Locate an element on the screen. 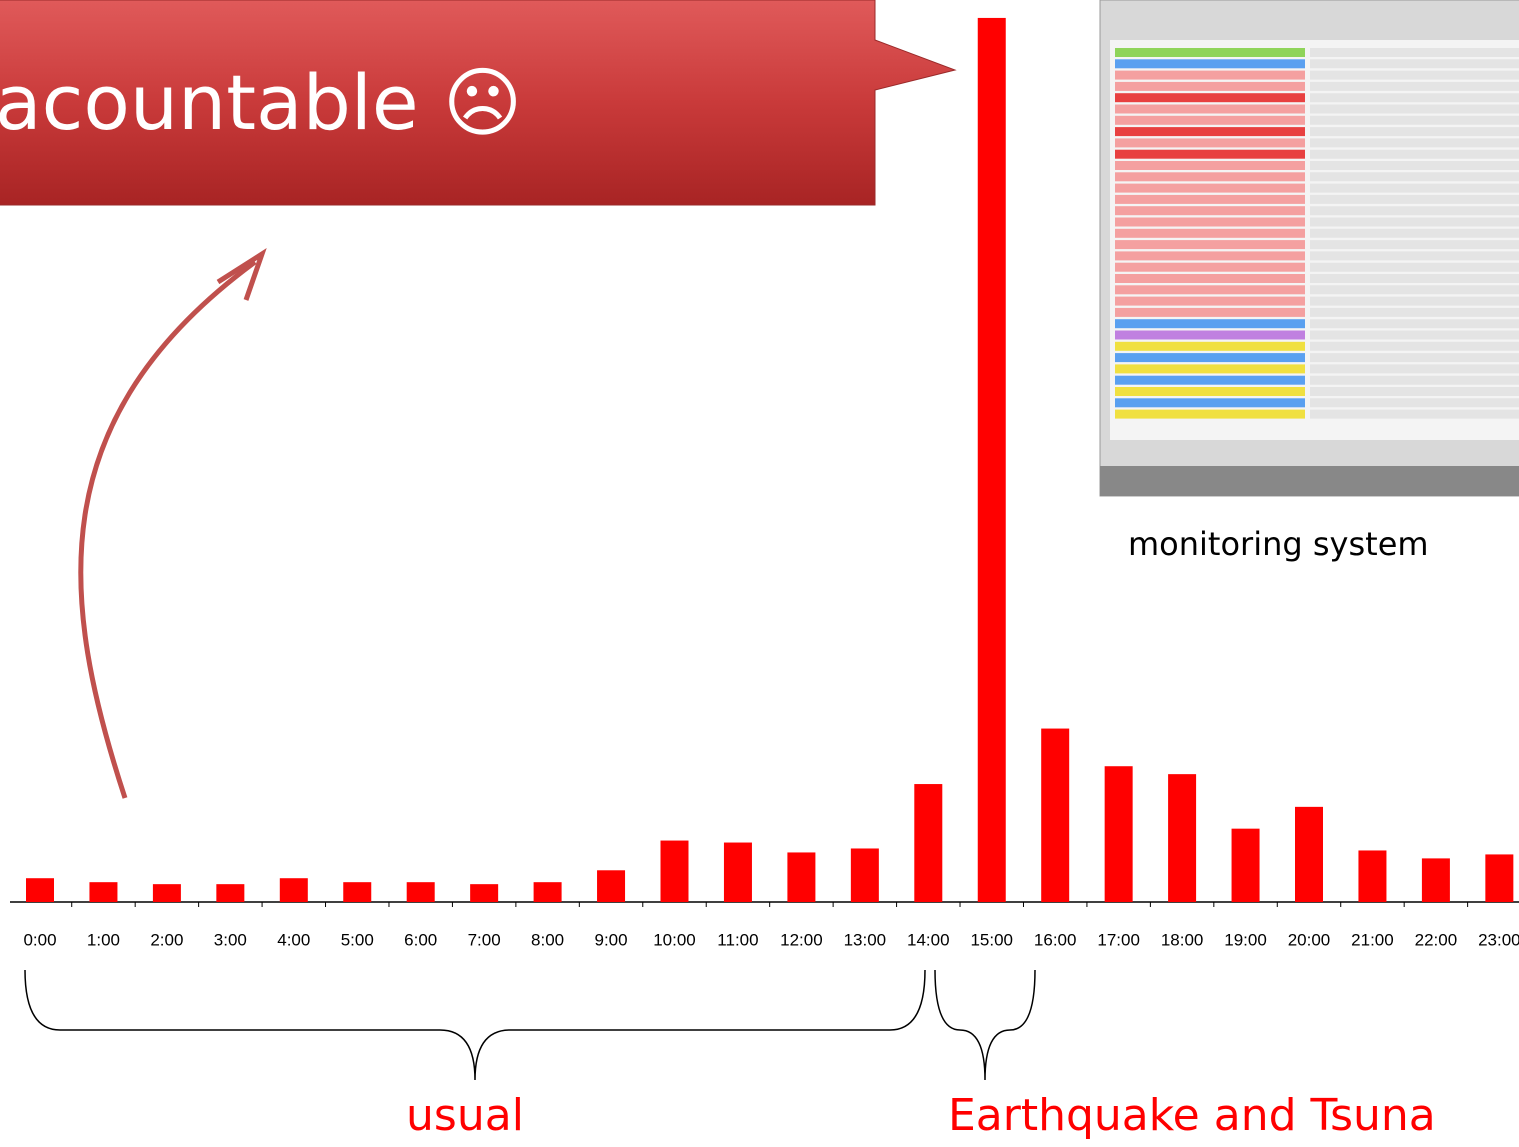 This screenshot has width=1519, height=1147. x-tick-label: 17:00 is located at coordinates (1118, 939).